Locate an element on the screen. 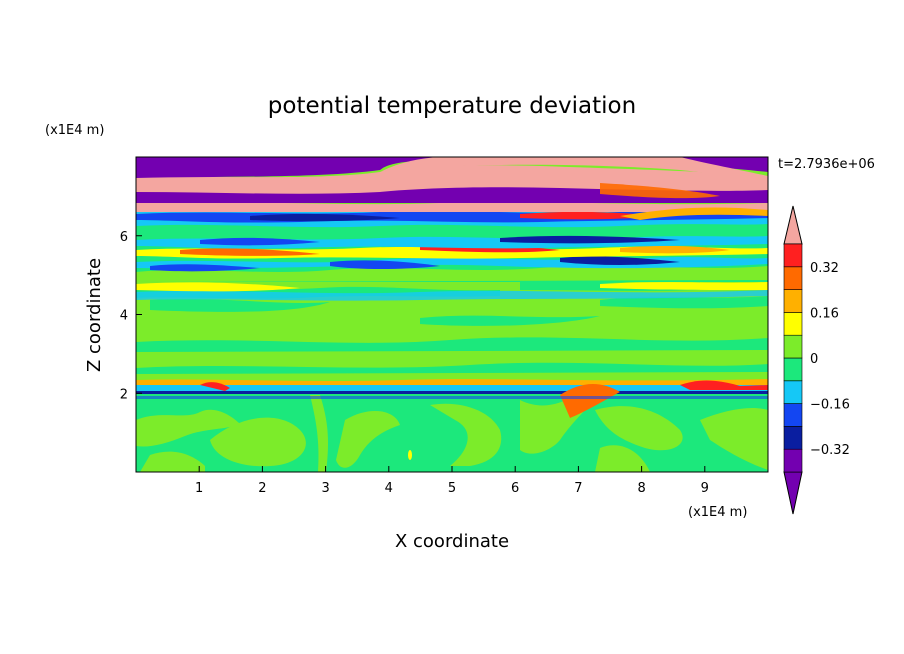 Image resolution: width=904 pixels, height=654 pixels. x-tick-label: 7 is located at coordinates (578, 488).